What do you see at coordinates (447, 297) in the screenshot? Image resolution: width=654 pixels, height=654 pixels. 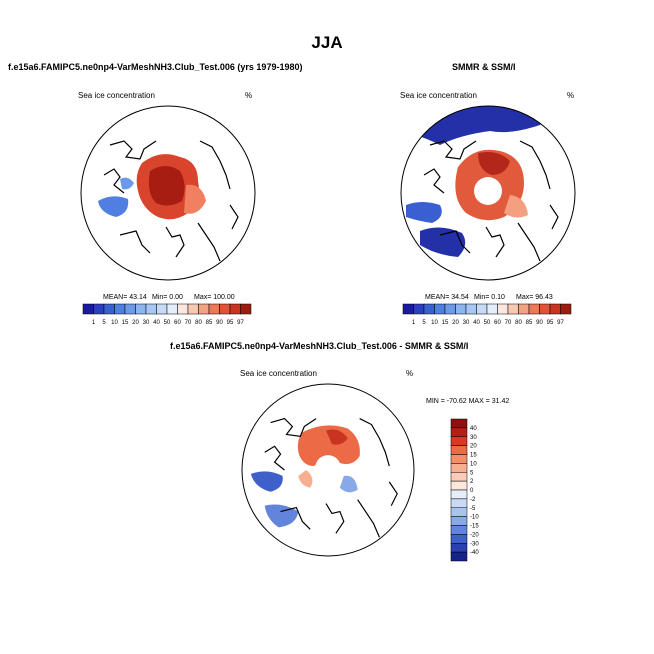 I see `panel2-mean: MEAN= 34.54` at bounding box center [447, 297].